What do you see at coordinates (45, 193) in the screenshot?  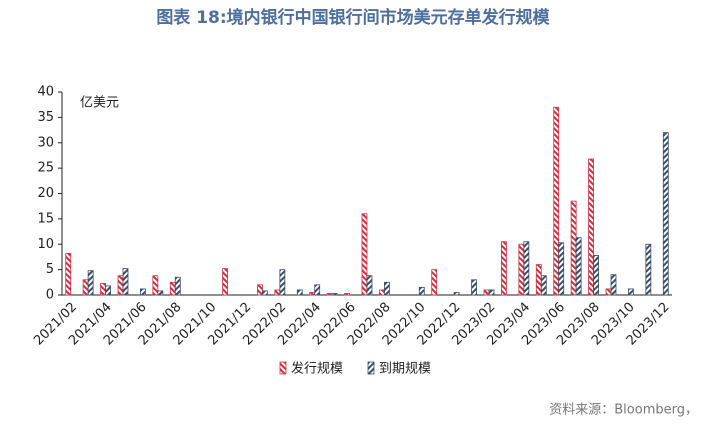 I see `y-tick-label: 20` at bounding box center [45, 193].